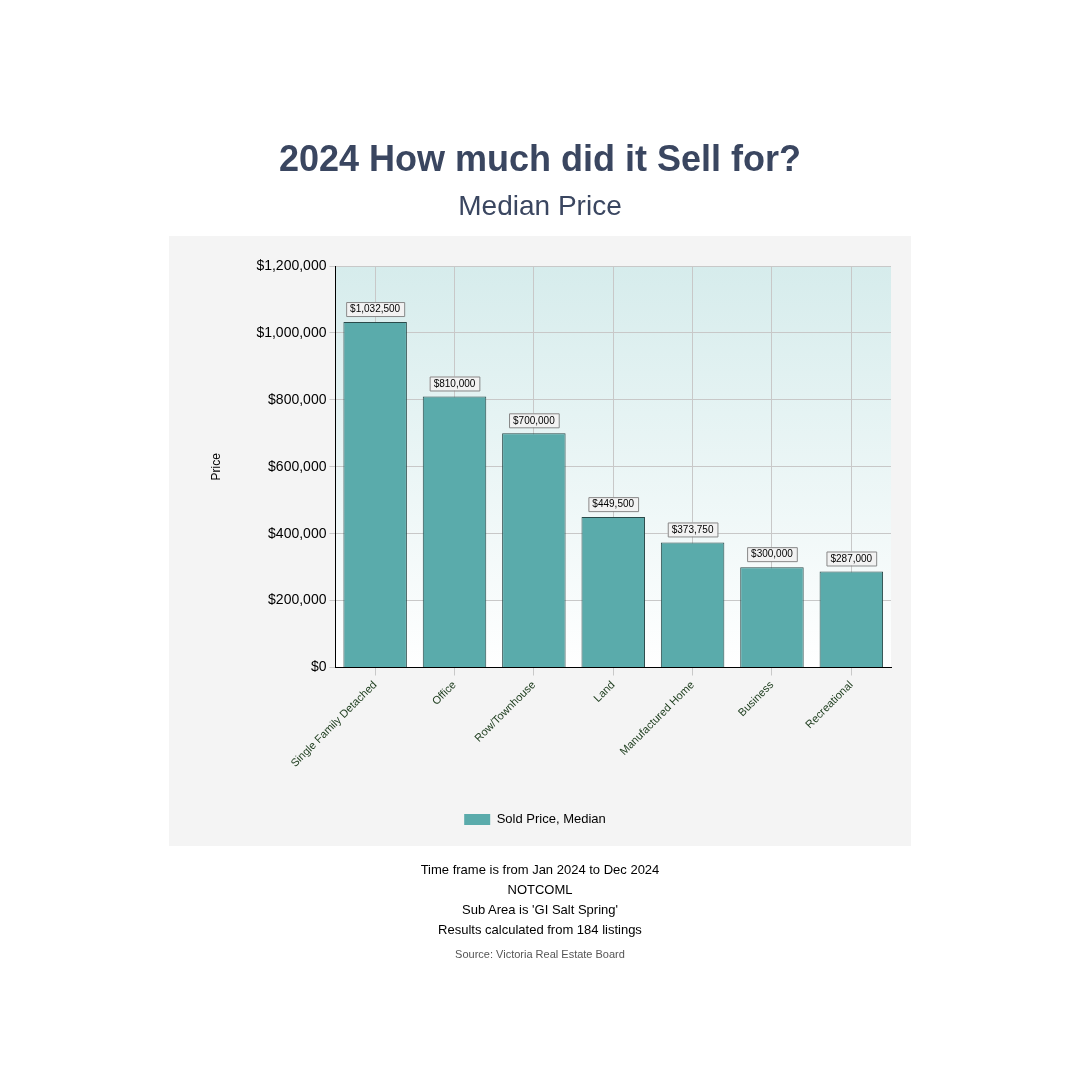 Image resolution: width=1080 pixels, height=1080 pixels. Describe the element at coordinates (540, 954) in the screenshot. I see `source-note: Source: Victoria Real Estate Board` at that location.